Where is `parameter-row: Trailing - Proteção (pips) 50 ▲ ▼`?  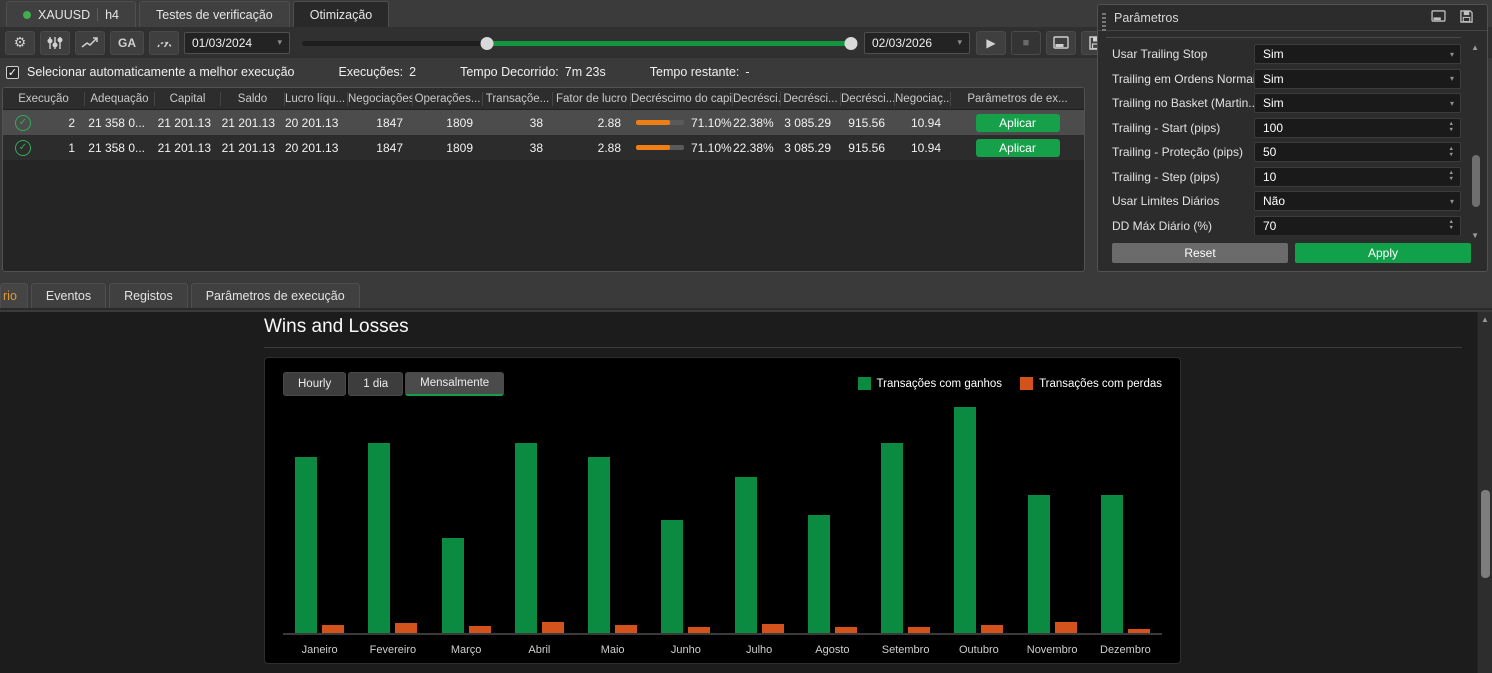
parameter-row: Trailing - Proteção (pips) 50 ▲ ▼ is located at coordinates (1283, 152).